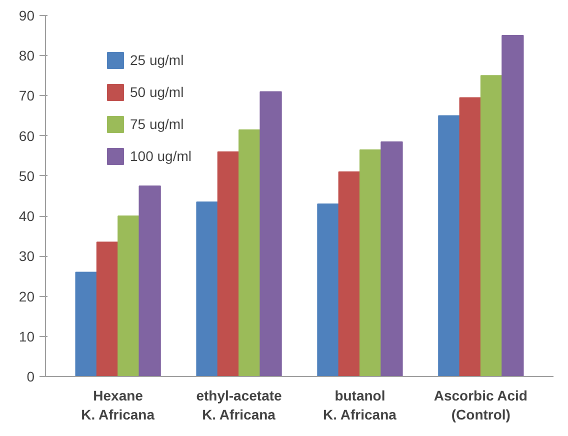 This screenshot has width=568, height=436. Describe the element at coordinates (157, 124) in the screenshot. I see `legend-label: 75 ug/ml` at that location.